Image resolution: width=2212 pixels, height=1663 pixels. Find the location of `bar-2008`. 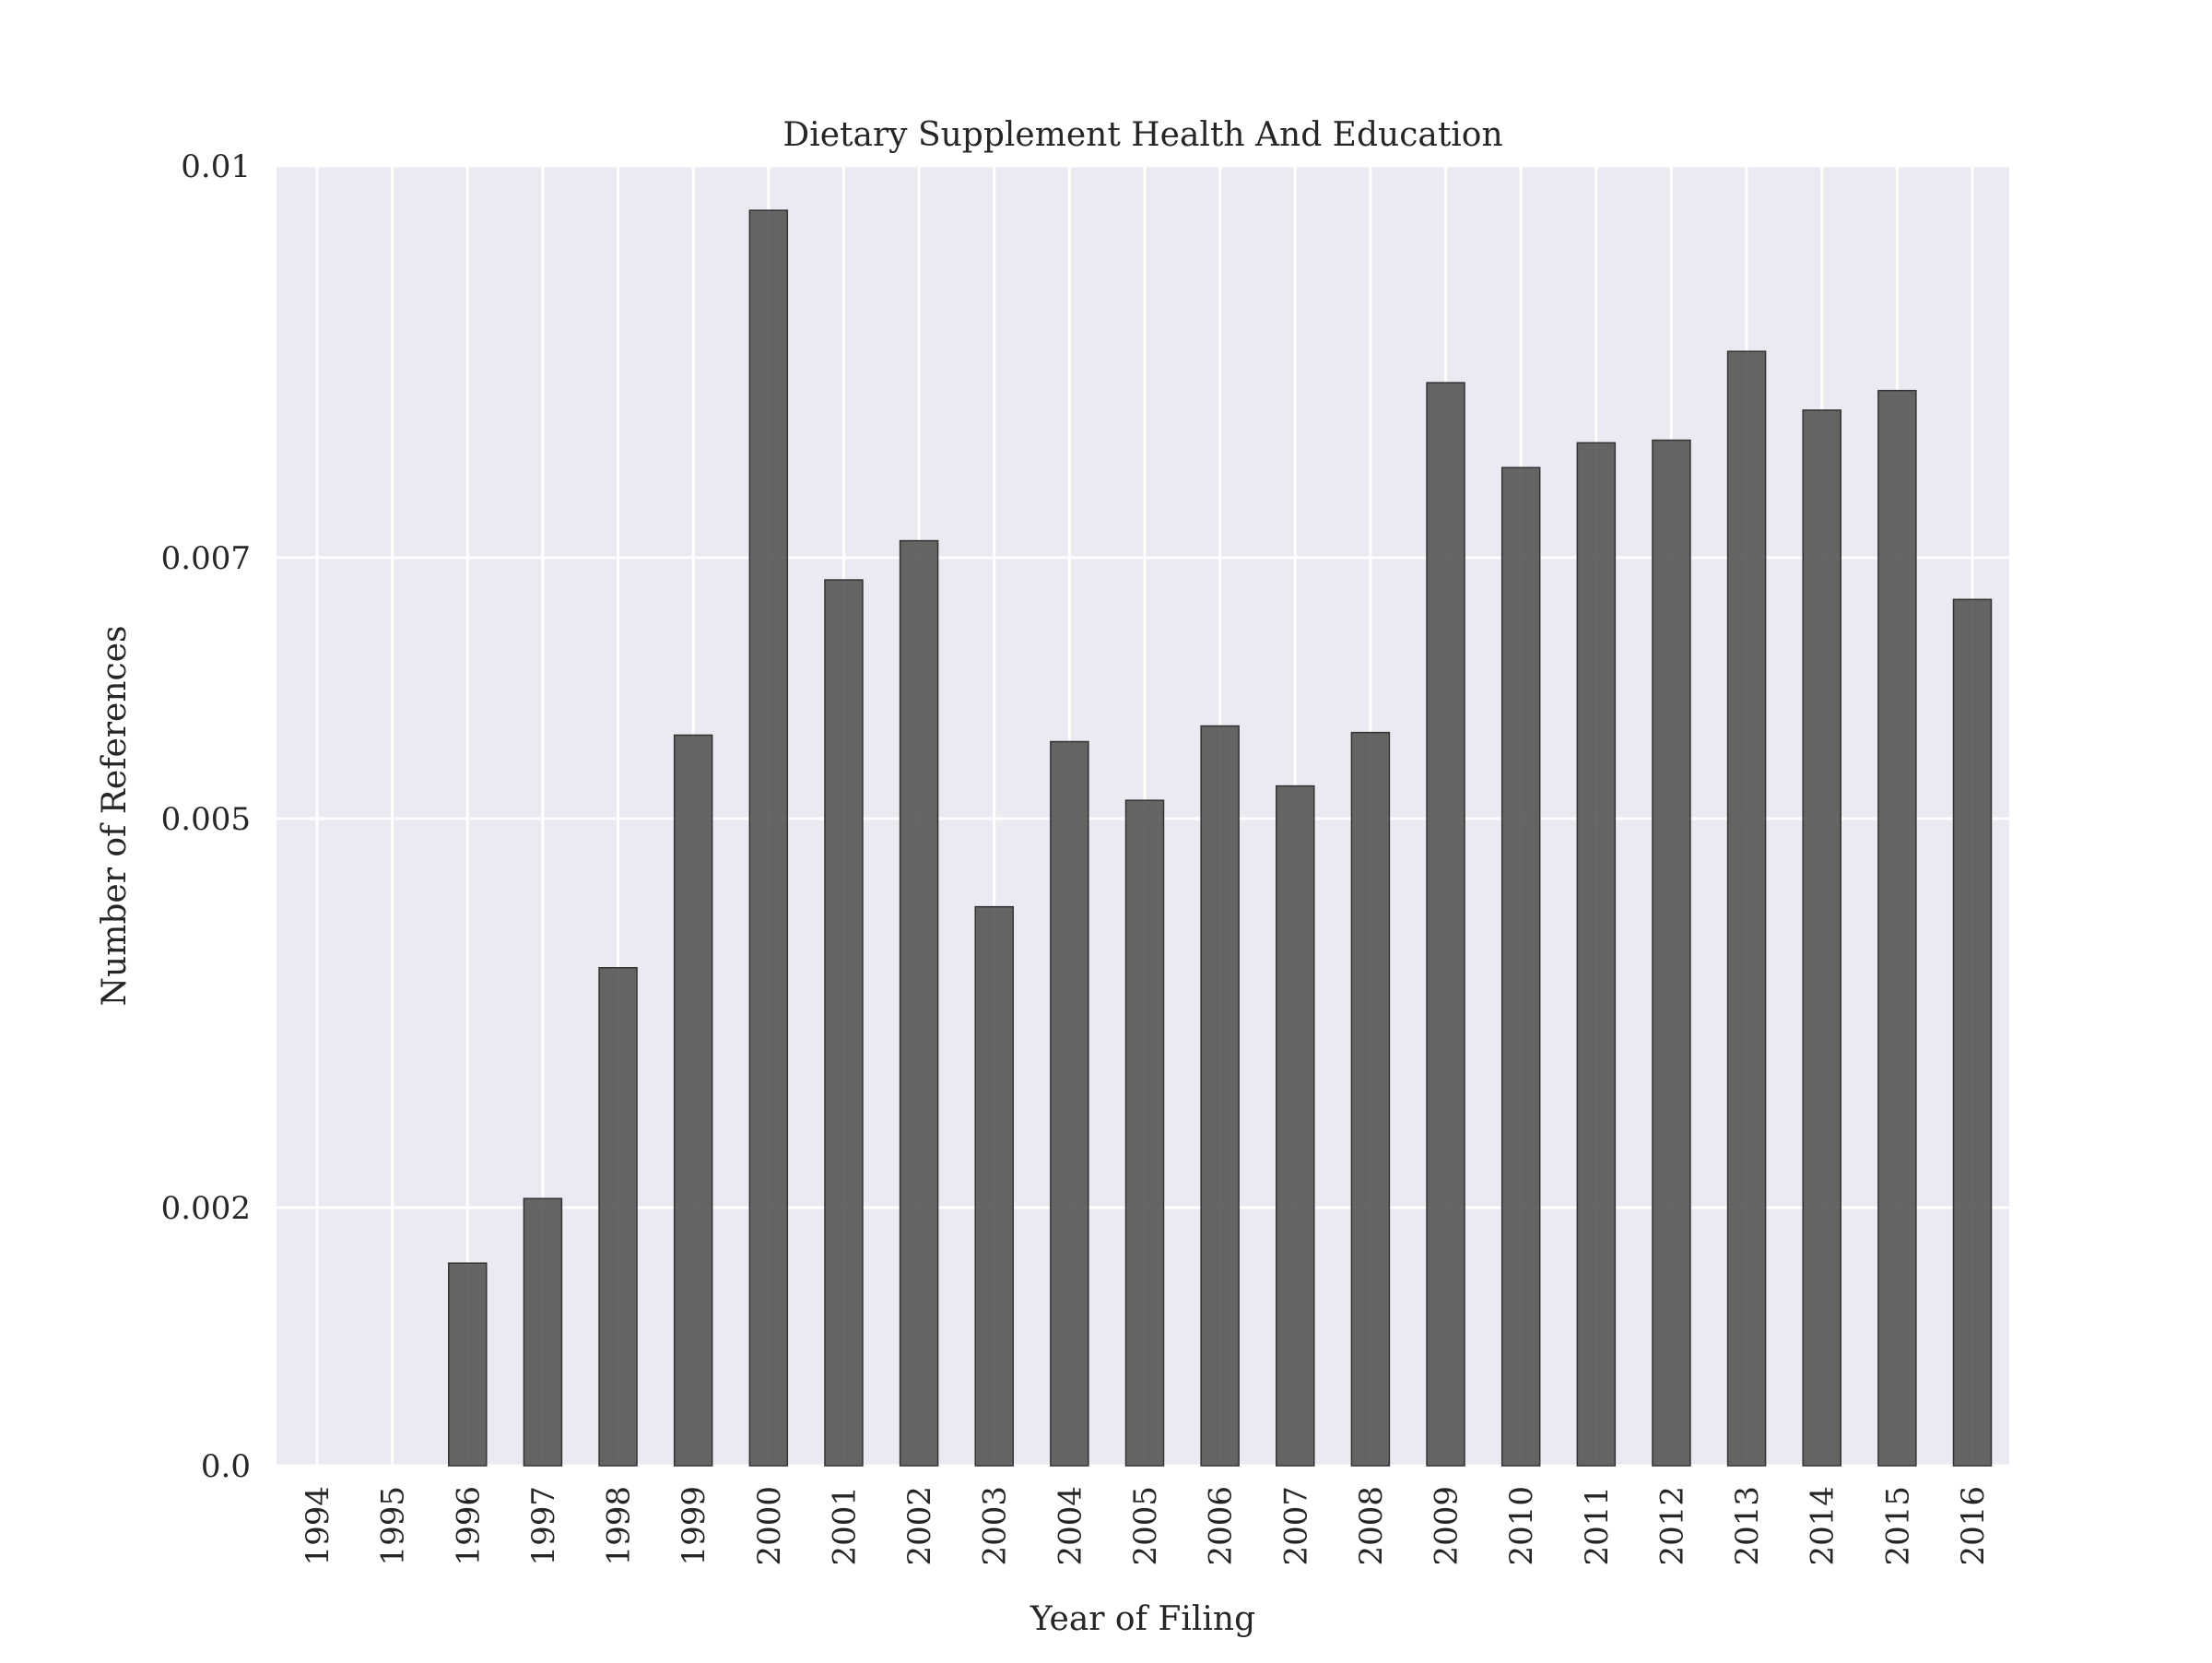

bar-2008 is located at coordinates (1370, 1099).